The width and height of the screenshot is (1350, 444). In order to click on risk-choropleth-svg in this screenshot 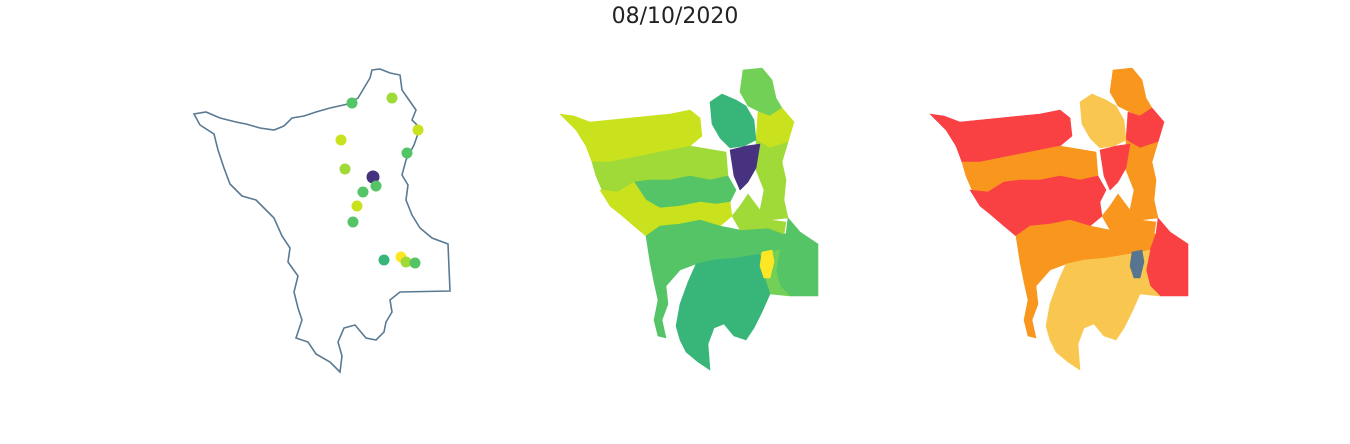, I will do `click(1059, 219)`.